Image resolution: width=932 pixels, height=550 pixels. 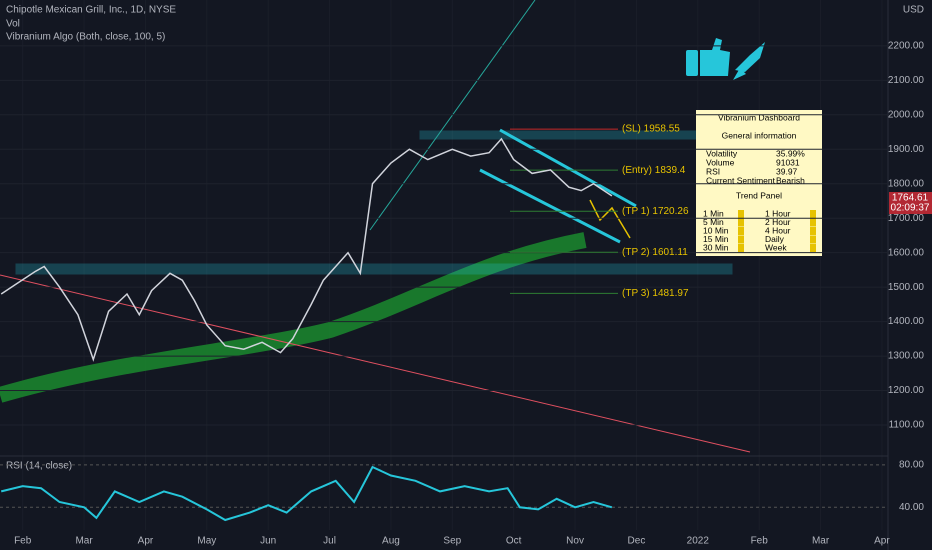 I want to click on trend-frame: 1 Hour, so click(x=778, y=213).